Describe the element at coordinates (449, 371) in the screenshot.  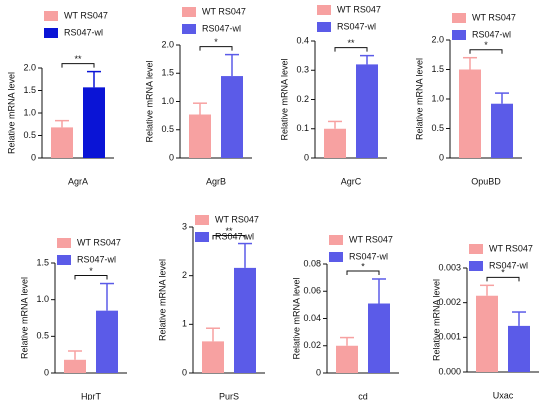
I see `y-tick-label: 0.000` at that location.